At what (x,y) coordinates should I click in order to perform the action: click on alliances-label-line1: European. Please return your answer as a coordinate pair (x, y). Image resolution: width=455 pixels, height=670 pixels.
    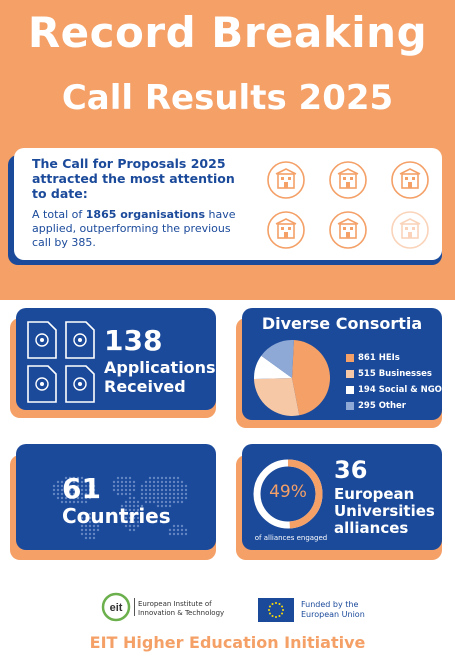
    Looking at the image, I should click on (374, 494).